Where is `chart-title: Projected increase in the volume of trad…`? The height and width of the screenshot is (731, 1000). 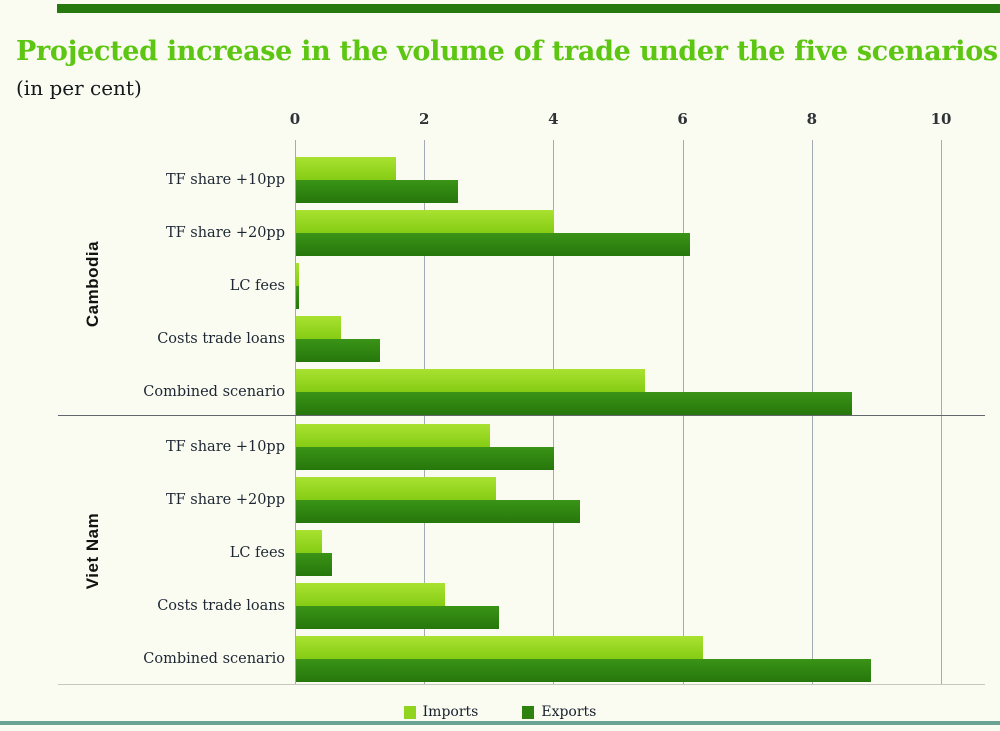 chart-title: Projected increase in the volume of trad… is located at coordinates (507, 51).